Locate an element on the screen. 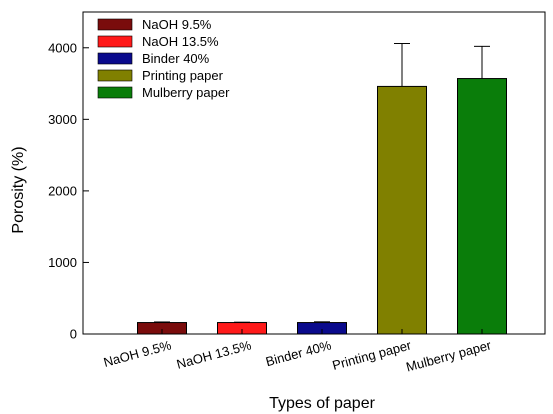  x-tick-label: NaOH 9.5% is located at coordinates (137, 353).